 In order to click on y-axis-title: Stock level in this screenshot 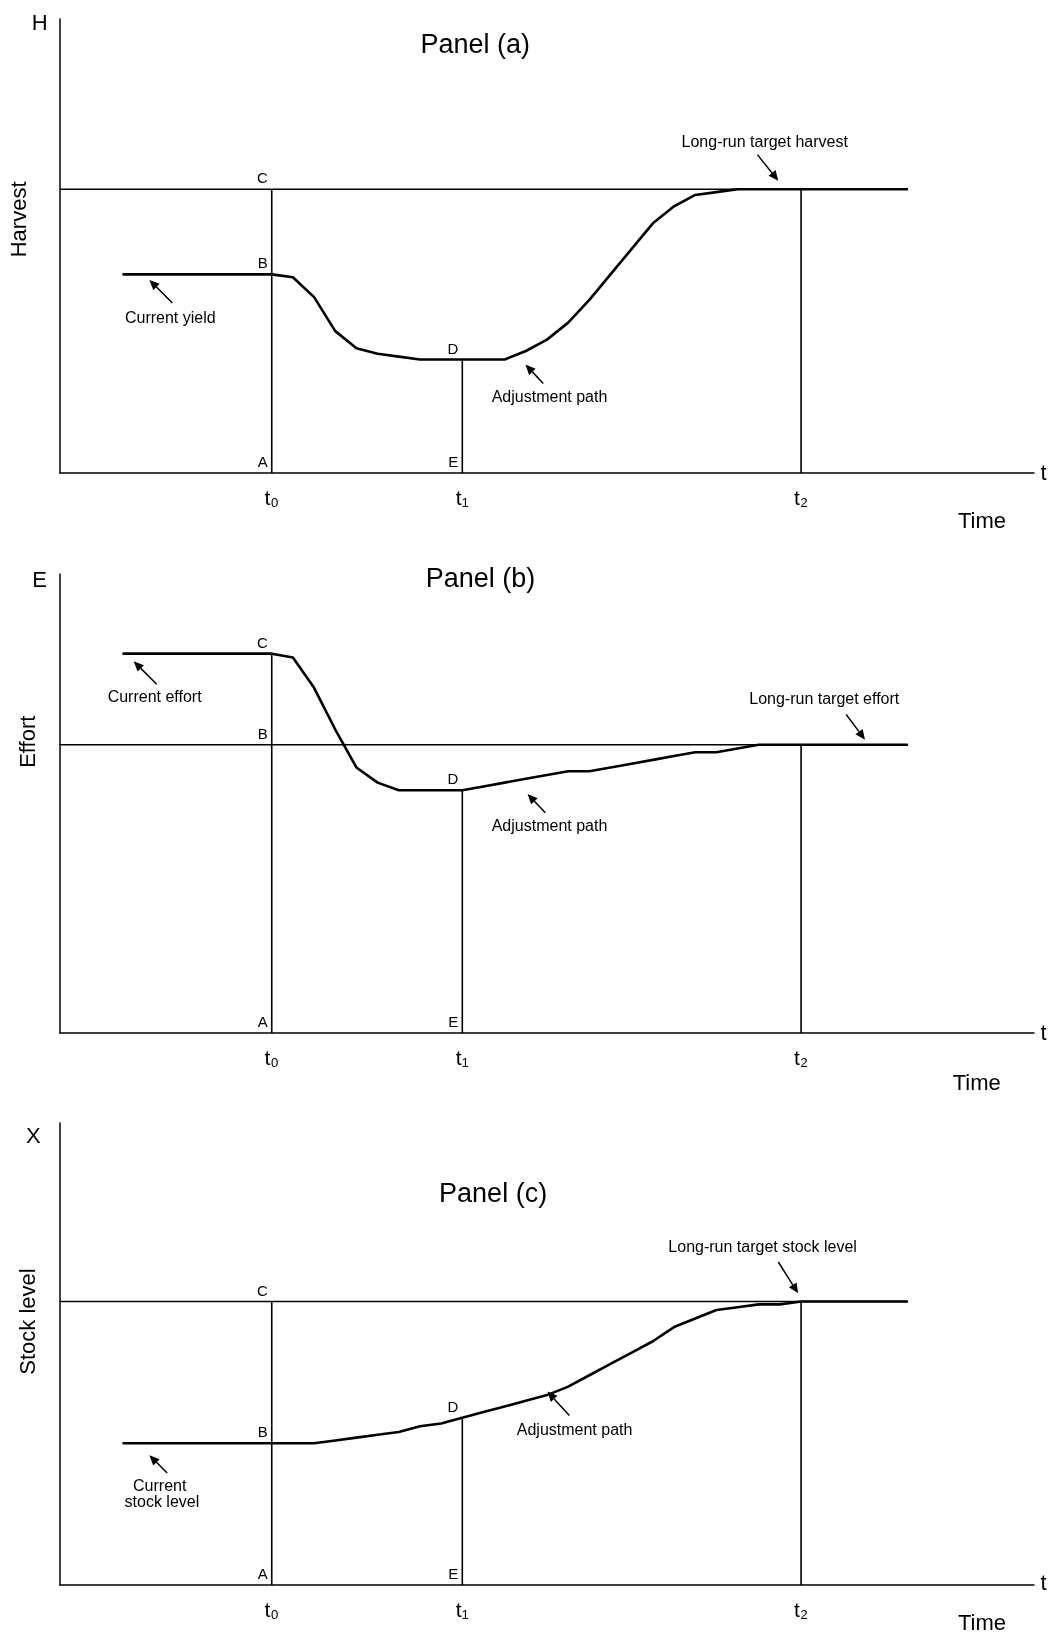, I will do `click(27, 1321)`.